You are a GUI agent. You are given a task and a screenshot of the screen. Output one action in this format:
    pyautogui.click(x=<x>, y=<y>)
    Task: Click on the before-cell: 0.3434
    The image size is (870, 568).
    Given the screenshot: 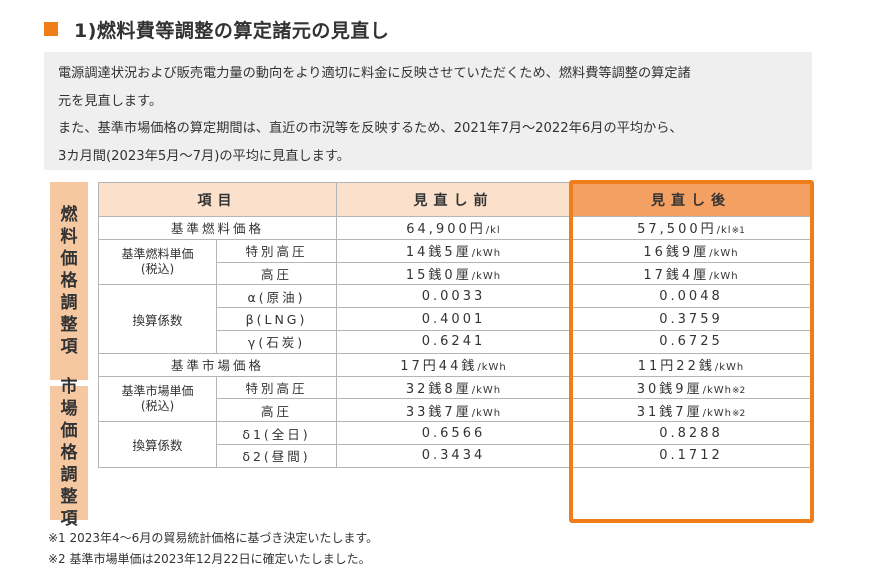 What is the action you would take?
    pyautogui.click(x=453, y=455)
    